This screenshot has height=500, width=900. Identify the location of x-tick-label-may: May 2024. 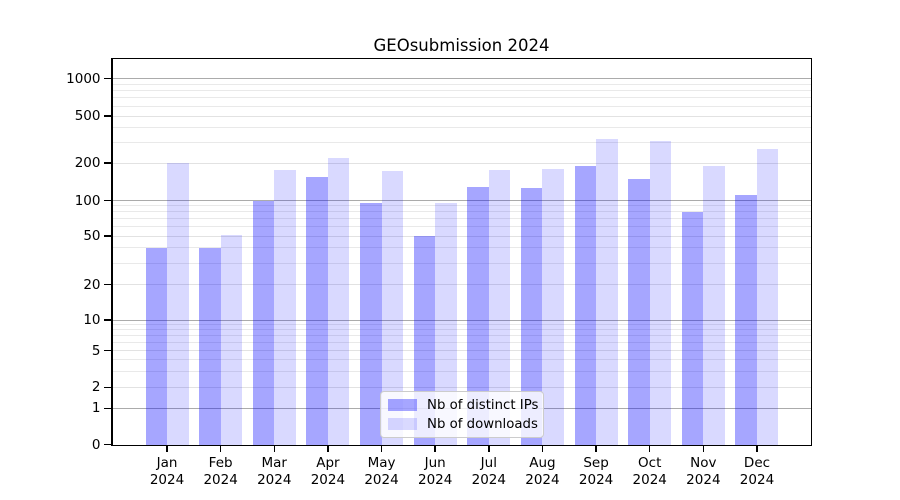
(382, 472).